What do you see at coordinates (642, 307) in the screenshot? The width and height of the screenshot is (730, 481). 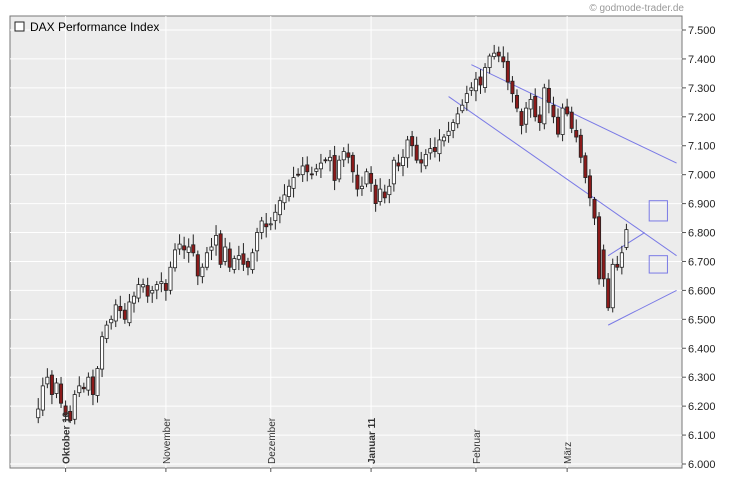 I see `channel-line-flag-lower` at bounding box center [642, 307].